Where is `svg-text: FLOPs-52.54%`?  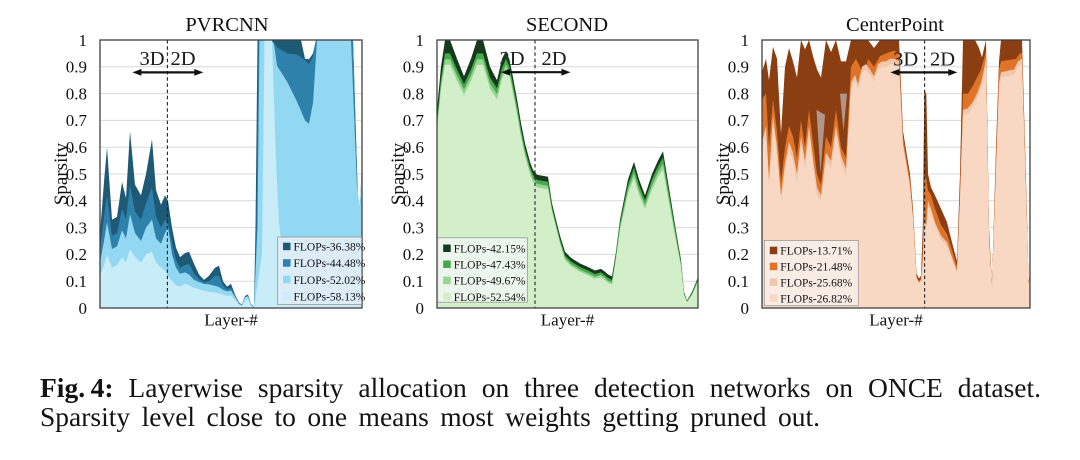
svg-text: FLOPs-52.54% is located at coordinates (490, 298).